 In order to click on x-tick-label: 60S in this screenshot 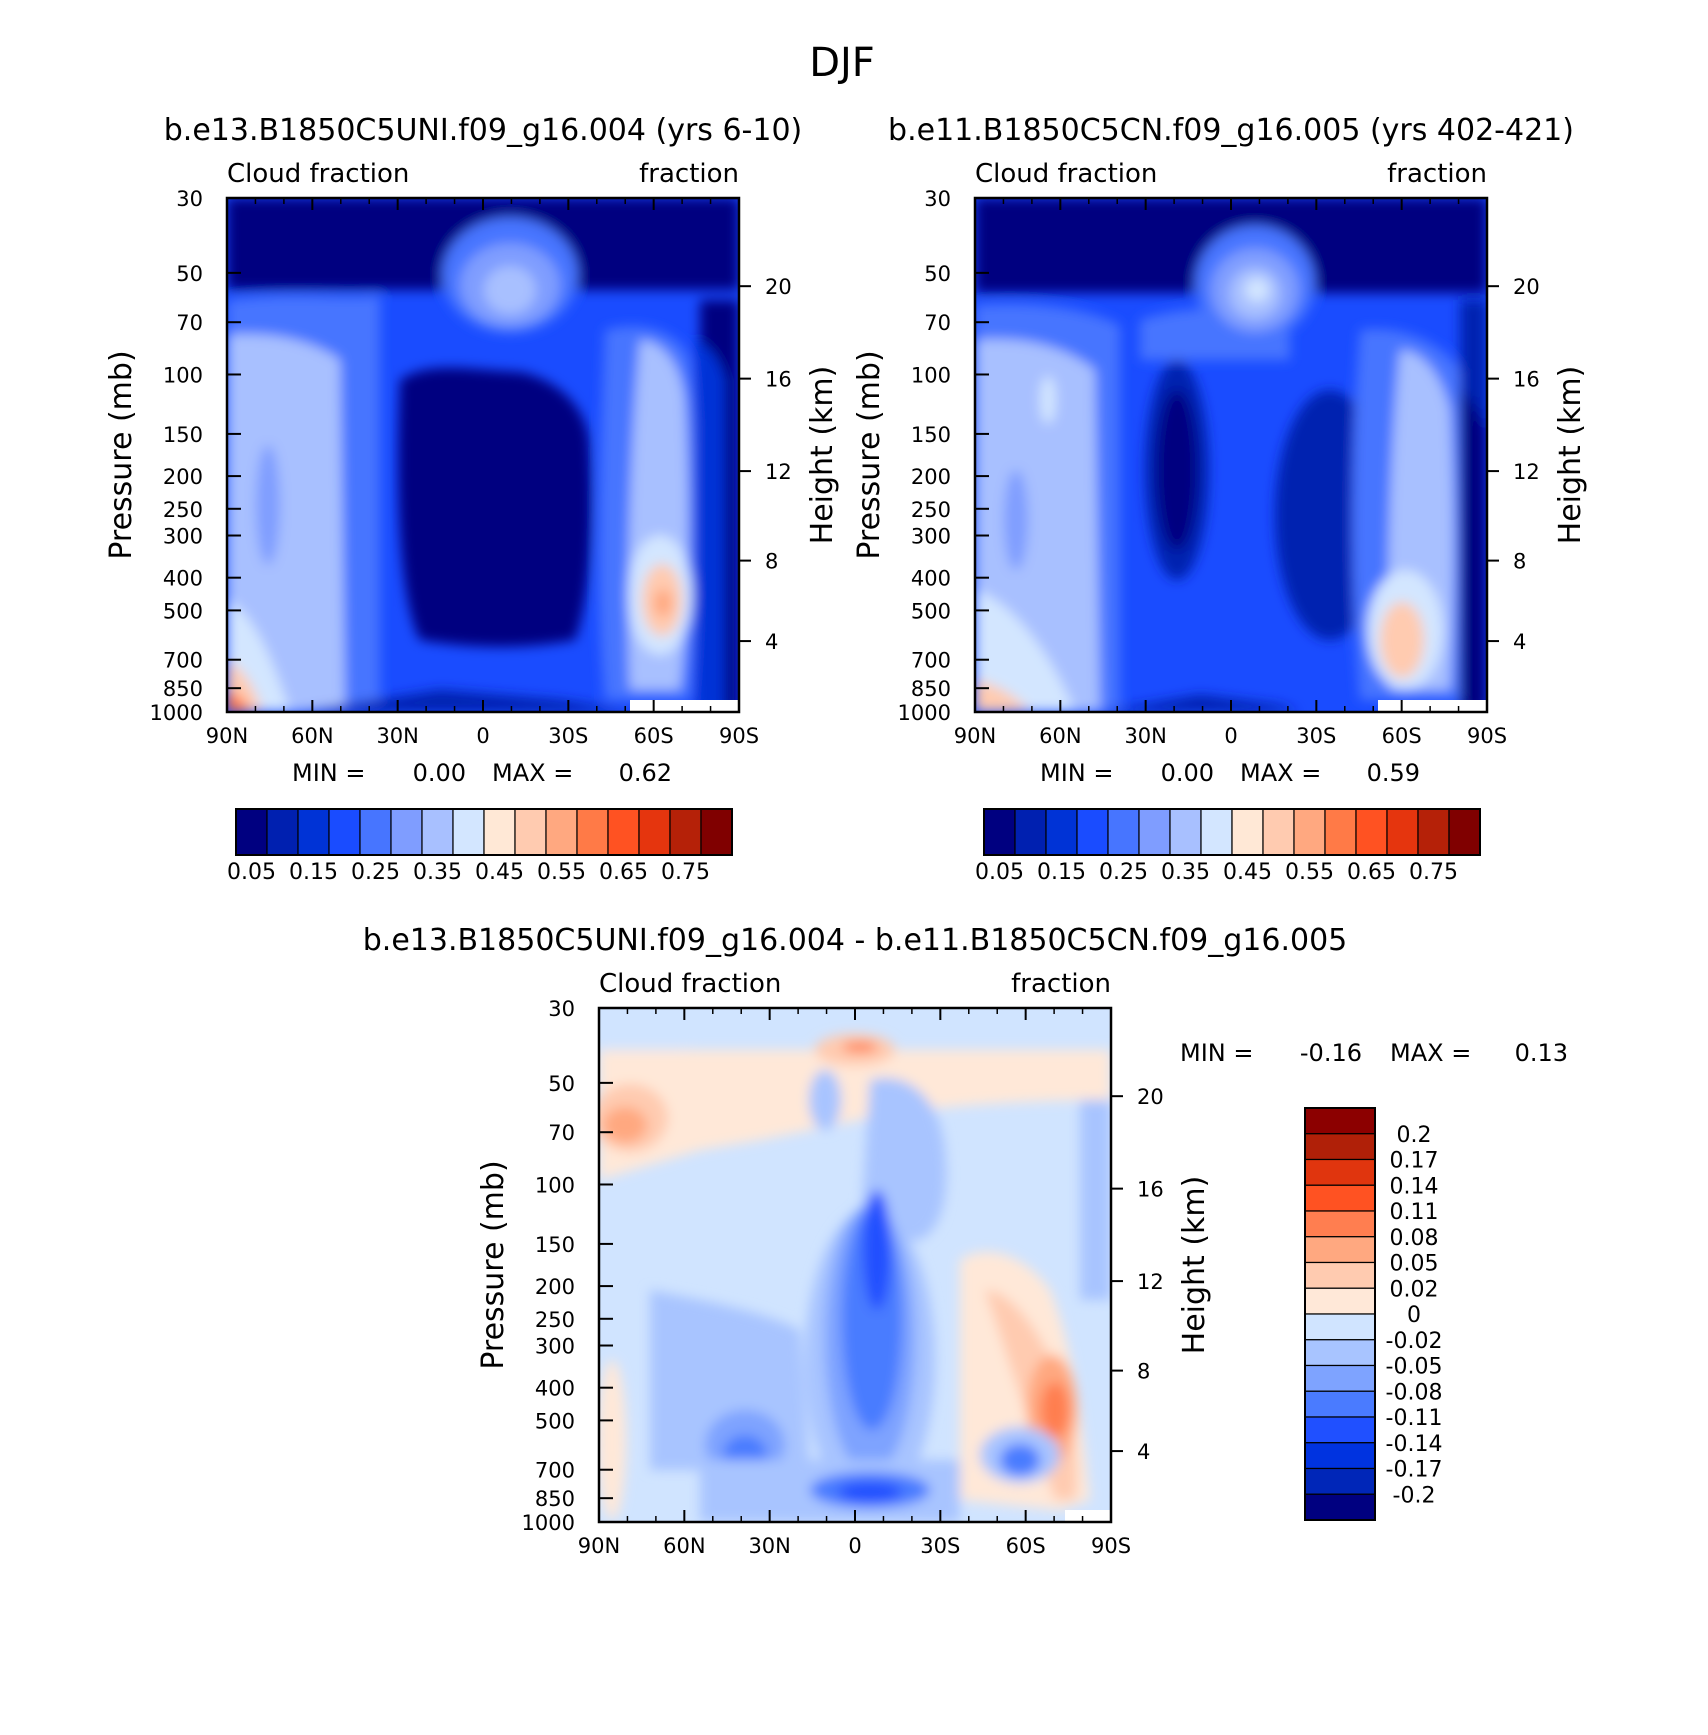, I will do `click(654, 736)`.